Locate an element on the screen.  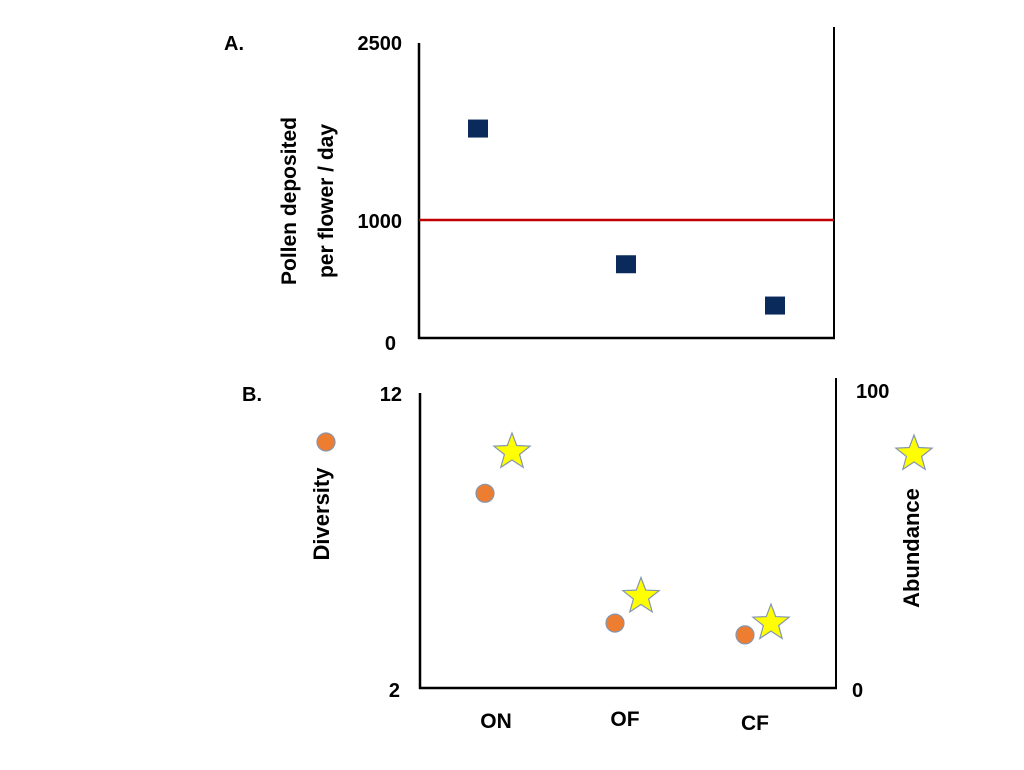
diversity-point-cf is located at coordinates (745, 635).